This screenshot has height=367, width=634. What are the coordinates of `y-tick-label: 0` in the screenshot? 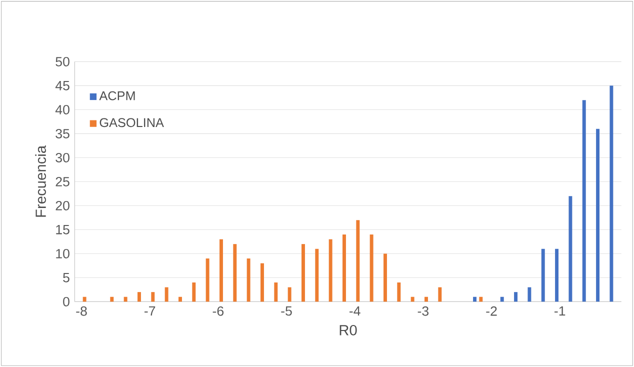 It's located at (66, 301).